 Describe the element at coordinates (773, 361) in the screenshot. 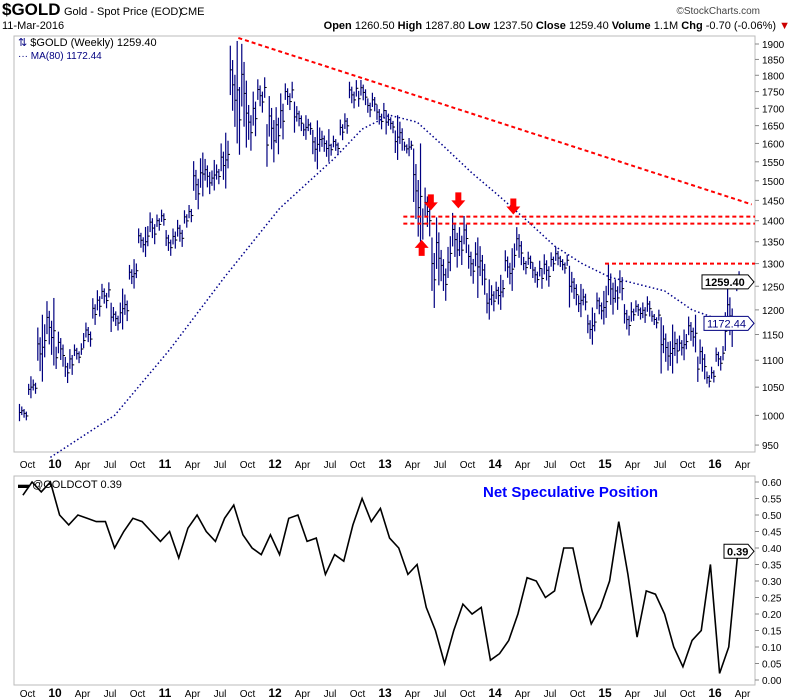

I see `y-tick-label: 1100` at that location.